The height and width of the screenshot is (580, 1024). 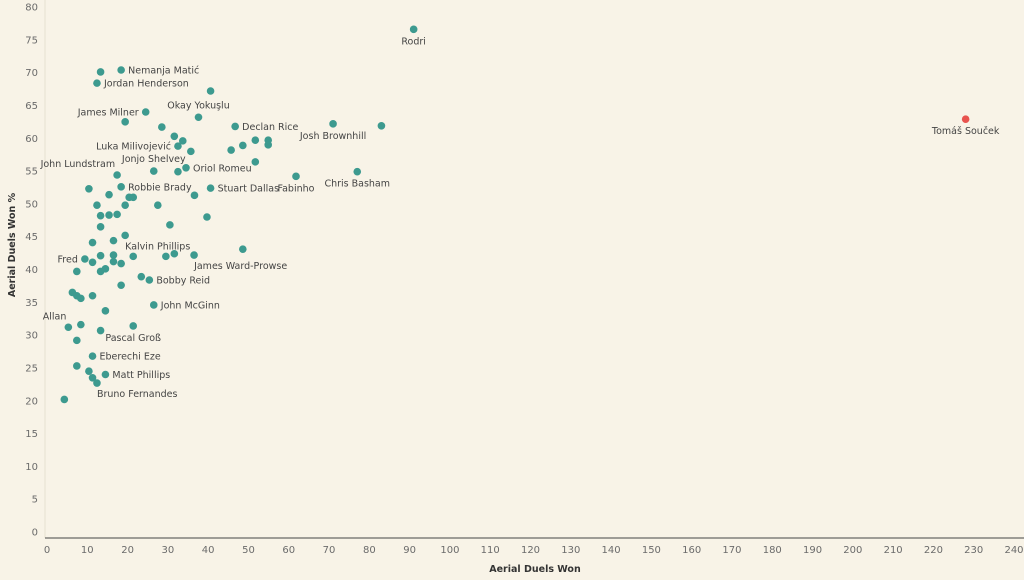 I want to click on x-tick-label: 220, so click(x=933, y=550).